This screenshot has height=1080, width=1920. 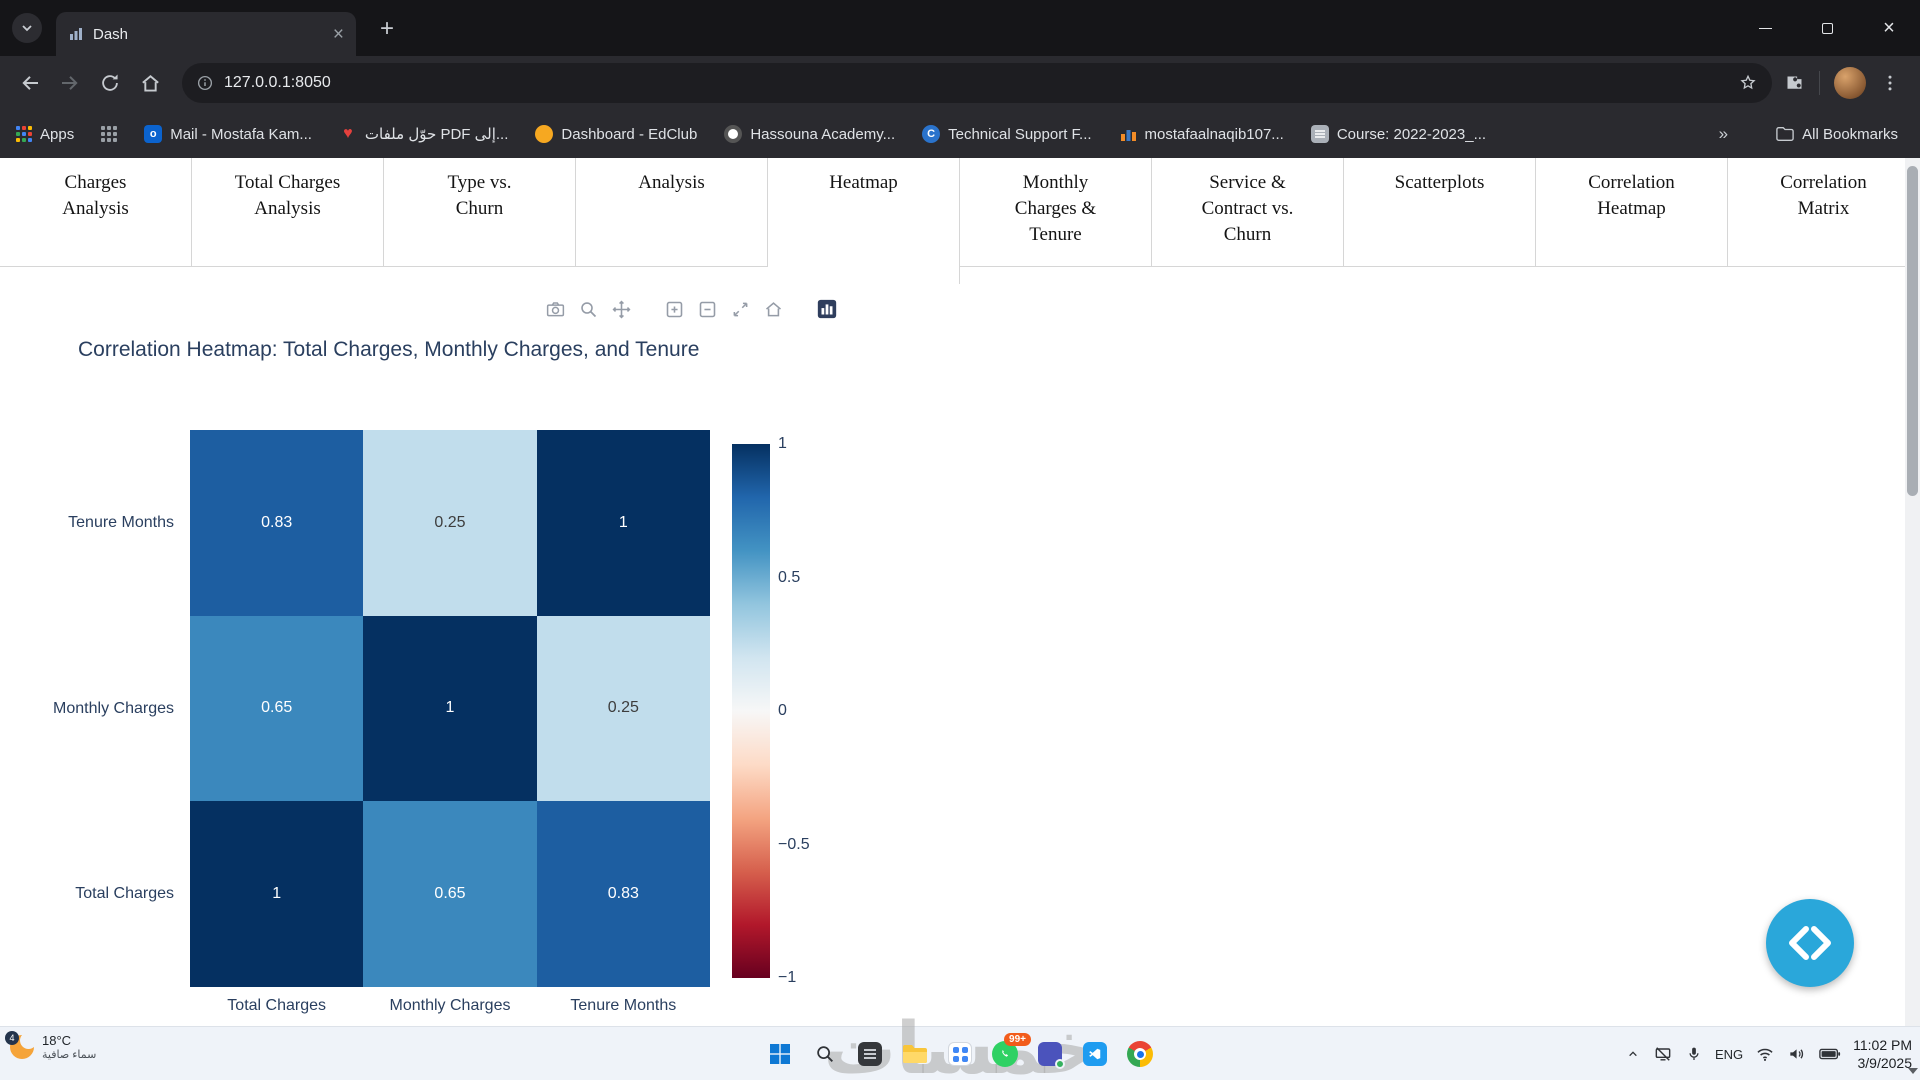 I want to click on address-bar: 127.0.0.1:8050, so click(x=977, y=83).